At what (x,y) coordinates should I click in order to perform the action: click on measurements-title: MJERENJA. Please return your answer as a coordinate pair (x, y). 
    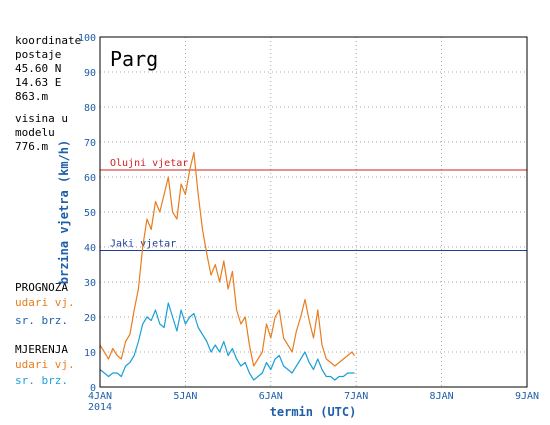
    Looking at the image, I should click on (41, 349).